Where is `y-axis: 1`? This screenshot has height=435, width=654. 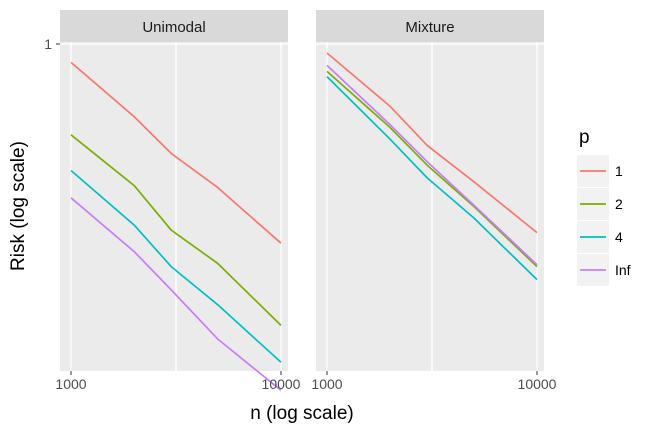
y-axis: 1 is located at coordinates (52, 44).